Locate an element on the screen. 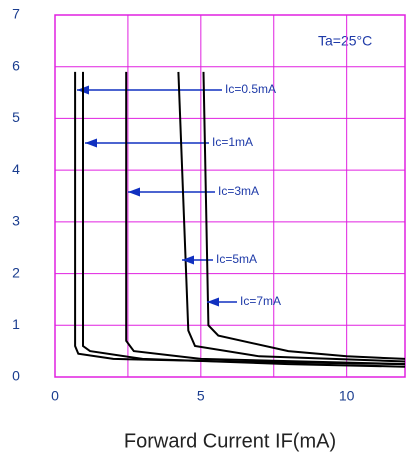 The image size is (414, 466). condition-label: Ta=25°C is located at coordinates (345, 41).